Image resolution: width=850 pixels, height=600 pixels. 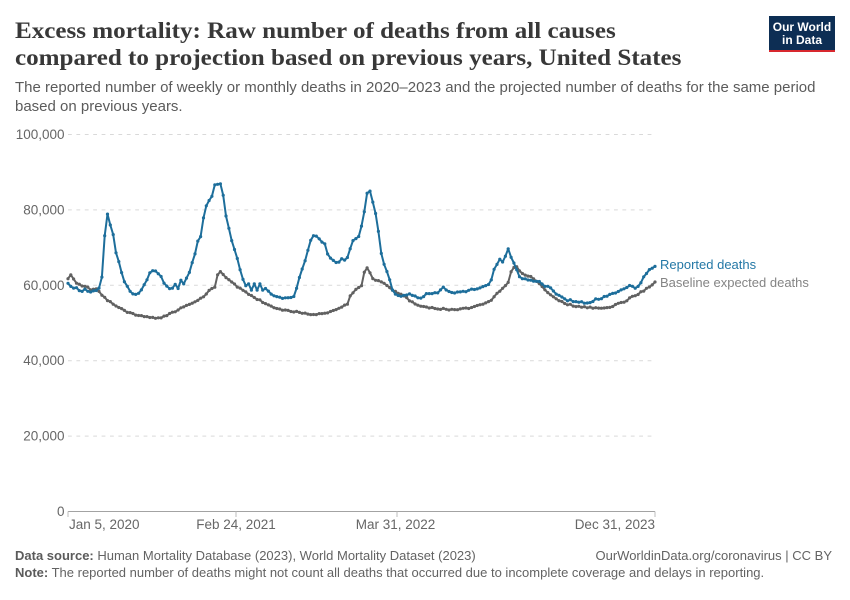 I want to click on svg-text: 0, so click(x=61, y=511).